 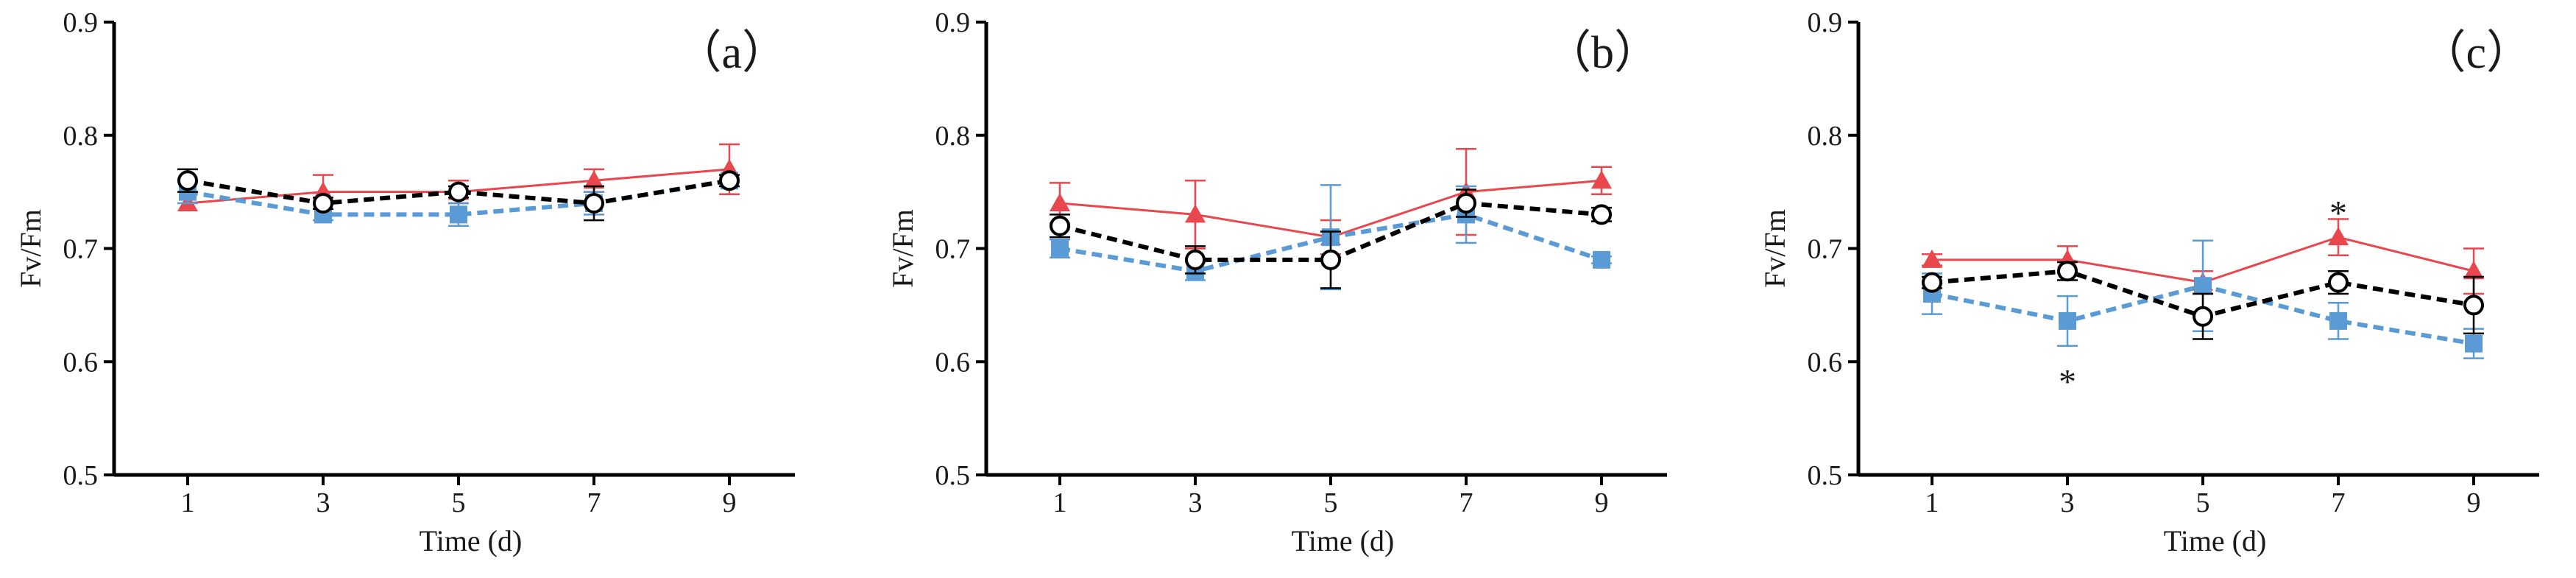 I want to click on panel-label: （b）, so click(x=1603, y=53).